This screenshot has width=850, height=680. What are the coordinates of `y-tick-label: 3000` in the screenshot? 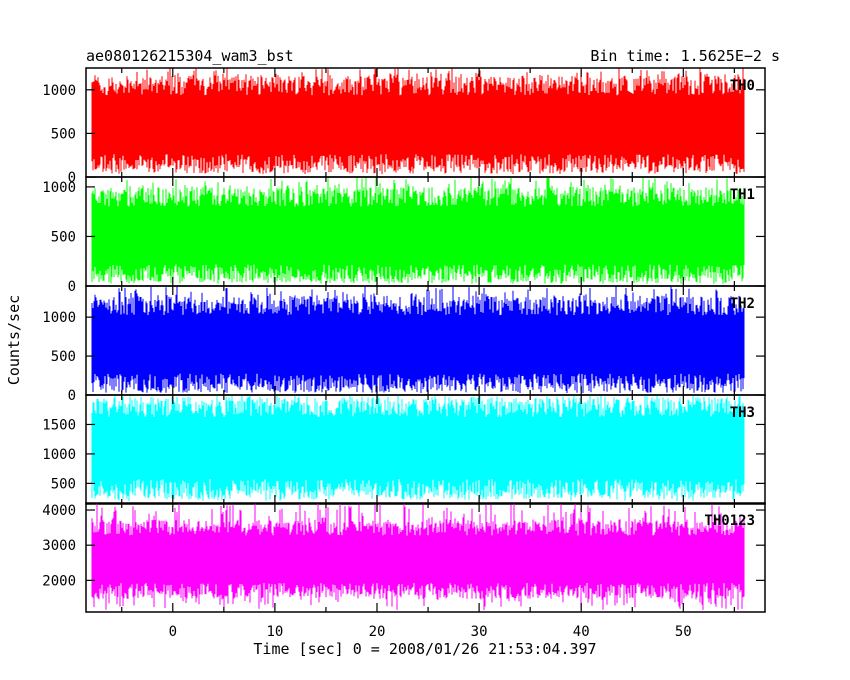 It's located at (59, 546).